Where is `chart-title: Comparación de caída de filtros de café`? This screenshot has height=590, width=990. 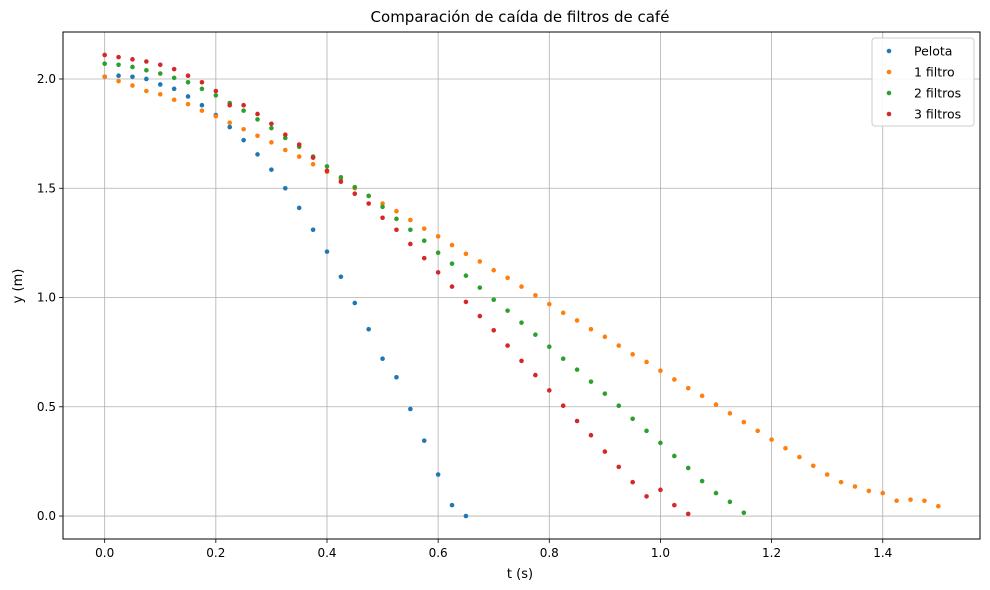 chart-title: Comparación de caída de filtros de café is located at coordinates (520, 17).